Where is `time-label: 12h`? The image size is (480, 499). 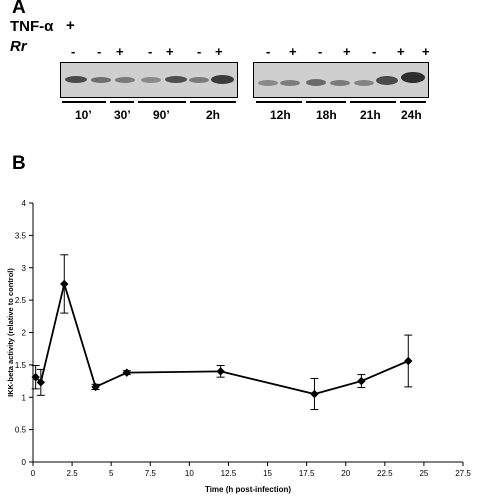 time-label: 12h is located at coordinates (280, 115).